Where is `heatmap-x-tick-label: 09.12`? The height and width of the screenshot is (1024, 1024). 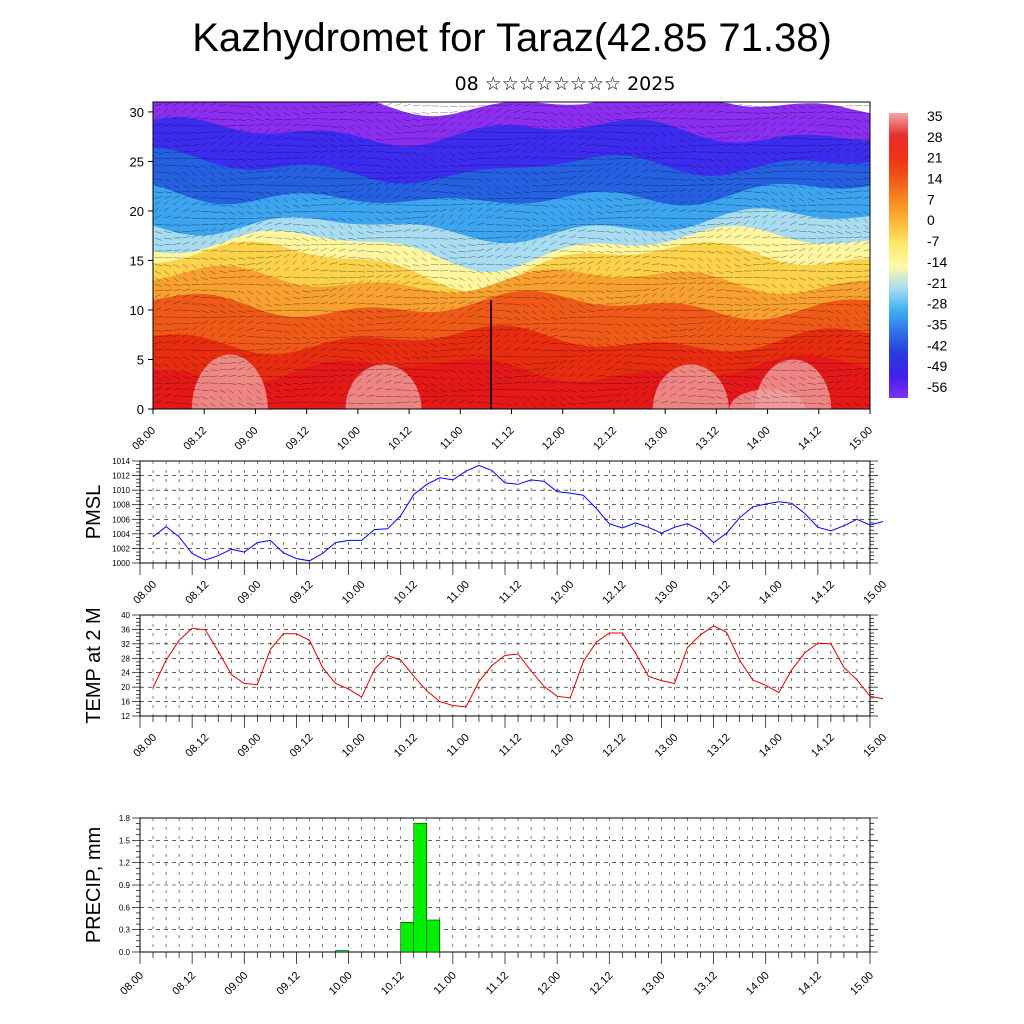
heatmap-x-tick-label: 09.12 is located at coordinates (298, 439).